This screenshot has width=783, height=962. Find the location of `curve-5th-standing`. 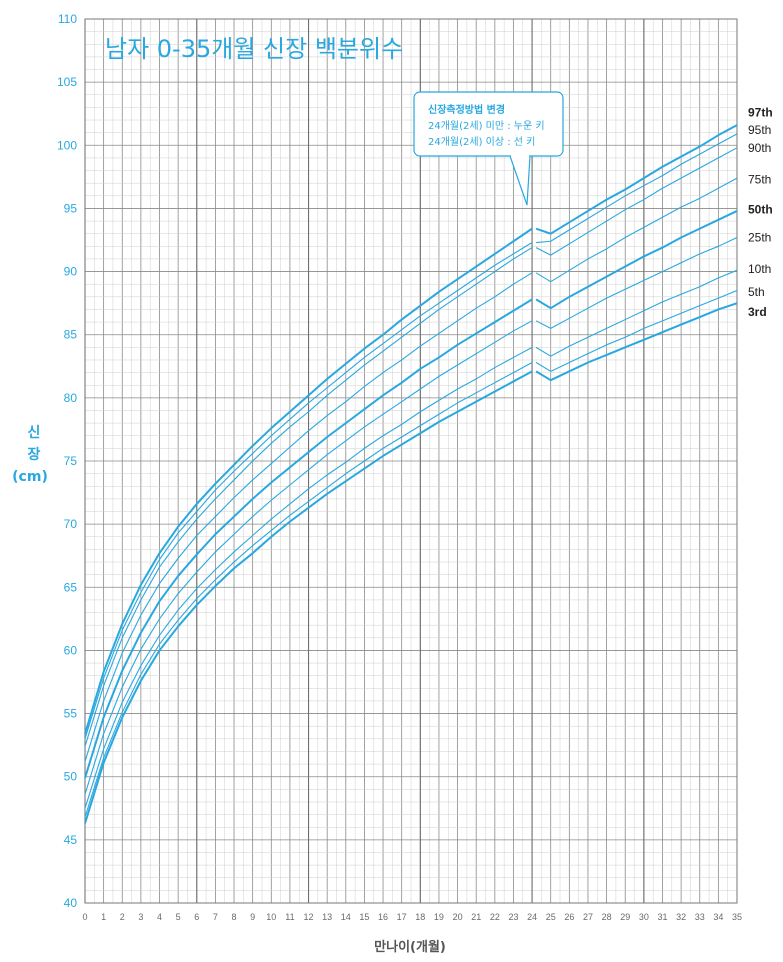

curve-5th-standing is located at coordinates (636, 331).